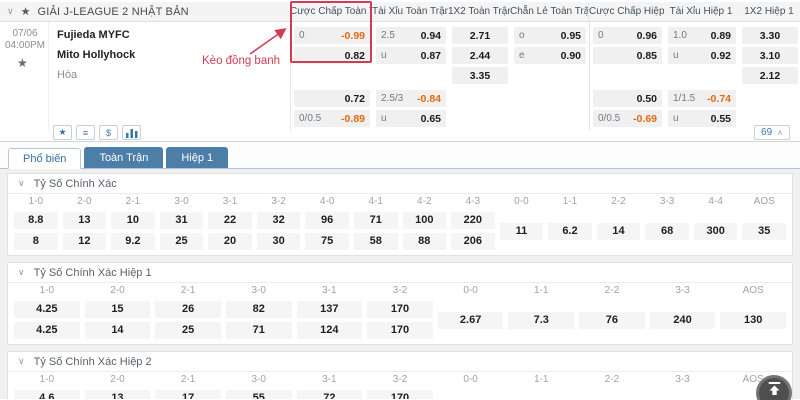  I want to click on tab-1: Toàn Trận, so click(124, 157).